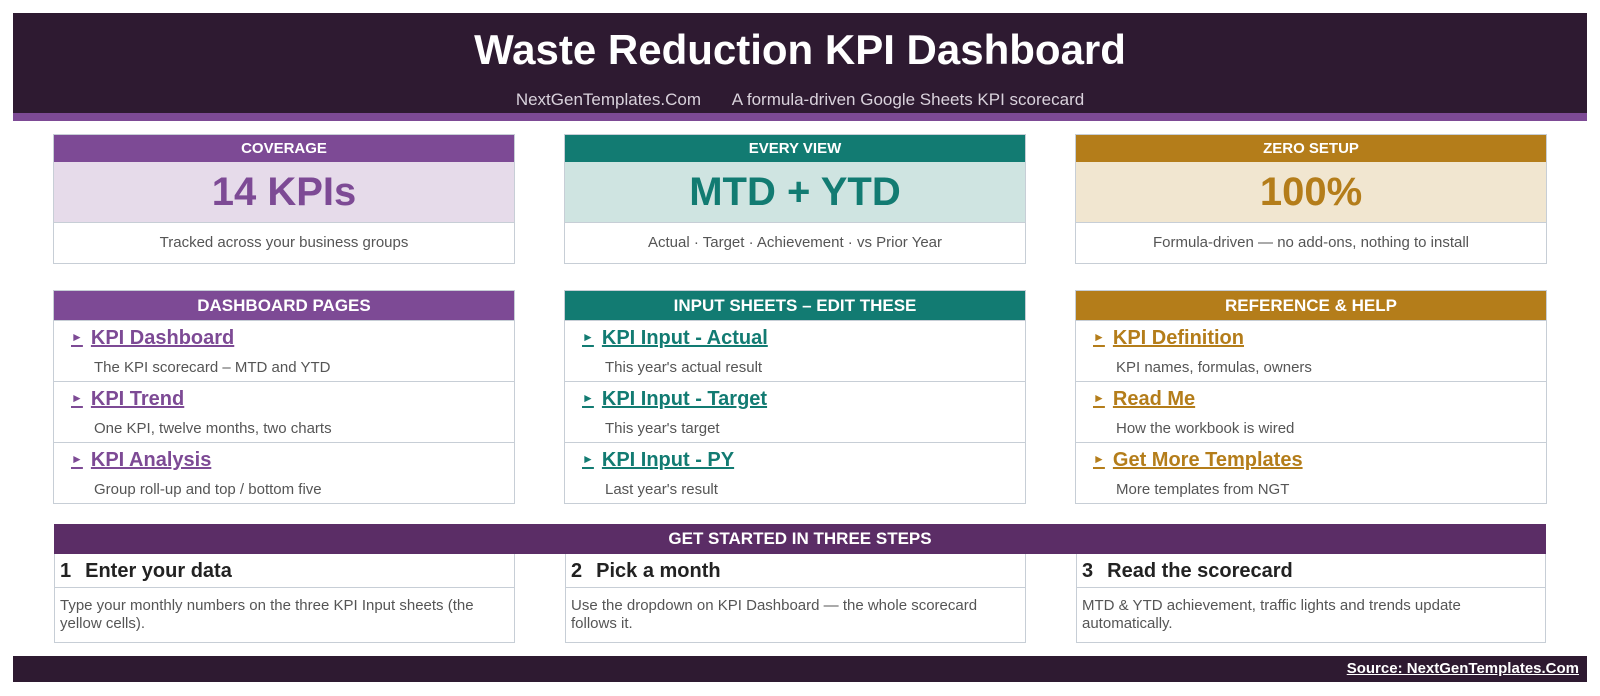 The image size is (1600, 696). I want to click on step-title: 1 Enter your data, so click(284, 571).